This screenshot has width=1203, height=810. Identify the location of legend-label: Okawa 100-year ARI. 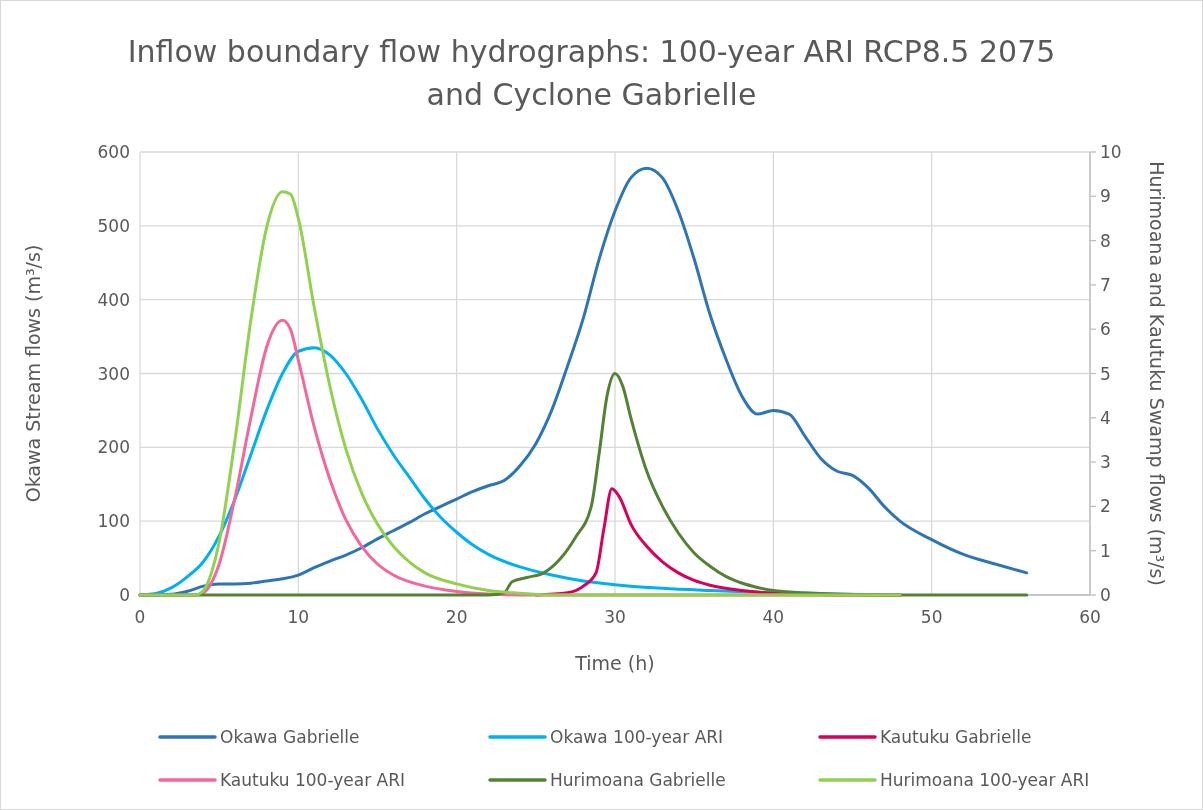
(637, 737).